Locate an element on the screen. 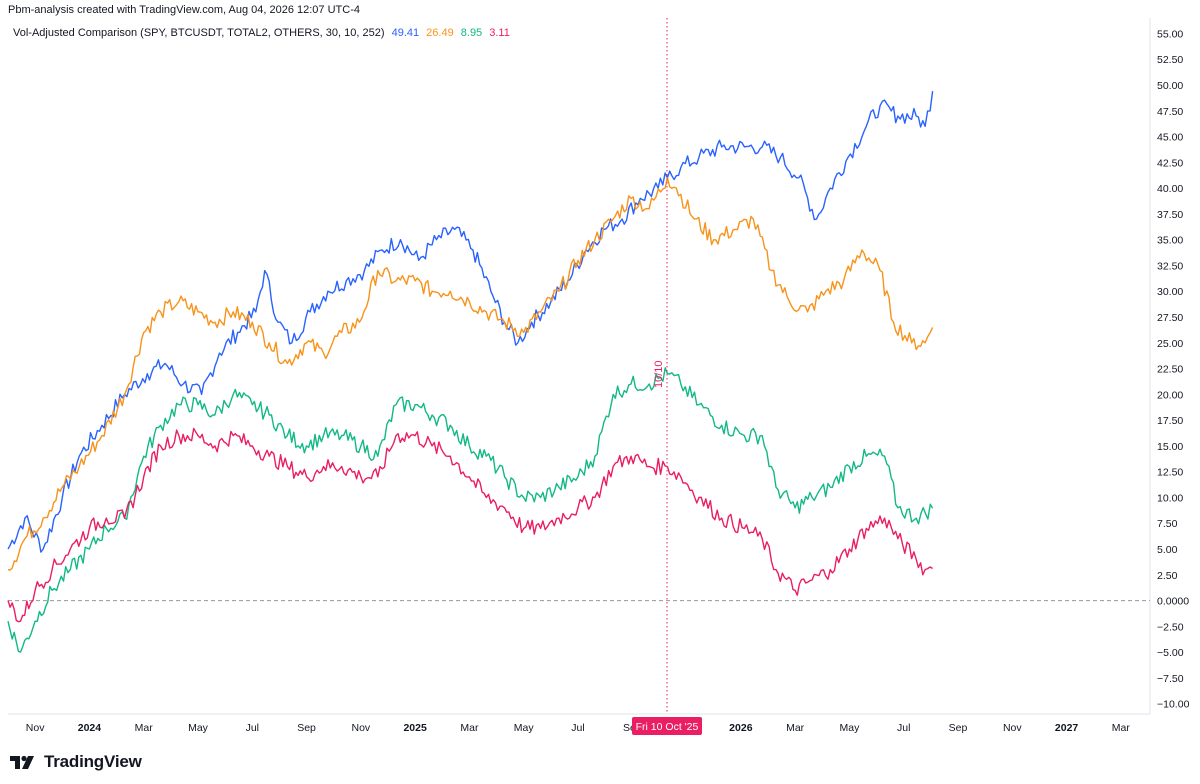 This screenshot has width=1200, height=784. footer-brand: TradingView is located at coordinates (76, 762).